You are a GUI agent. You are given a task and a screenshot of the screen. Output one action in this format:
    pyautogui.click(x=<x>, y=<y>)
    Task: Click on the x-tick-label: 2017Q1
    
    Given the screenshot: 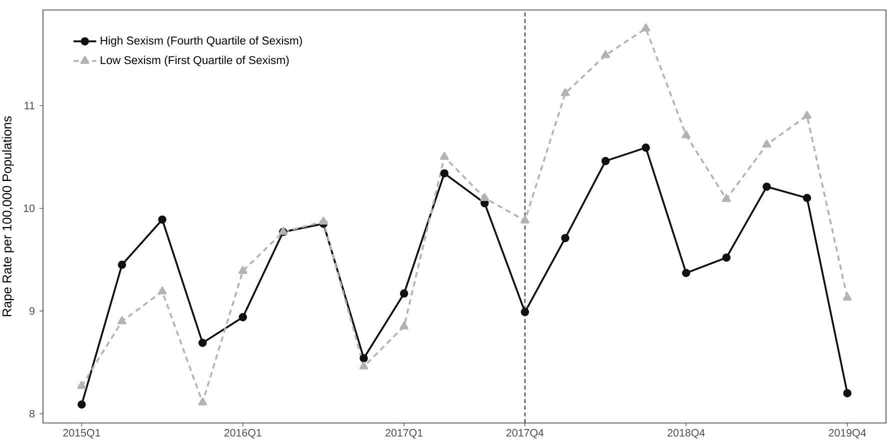 What is the action you would take?
    pyautogui.click(x=404, y=433)
    